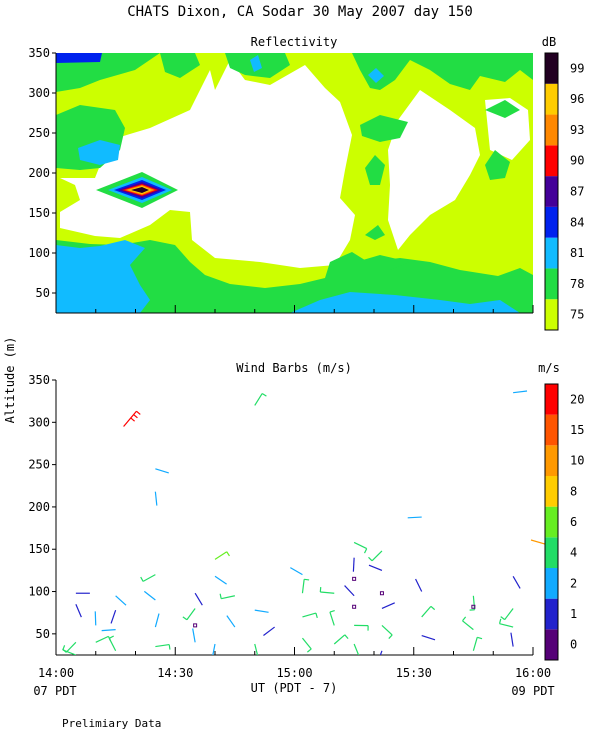 The height and width of the screenshot is (750, 600). I want to click on level-below-75-region, so click(207, 164).